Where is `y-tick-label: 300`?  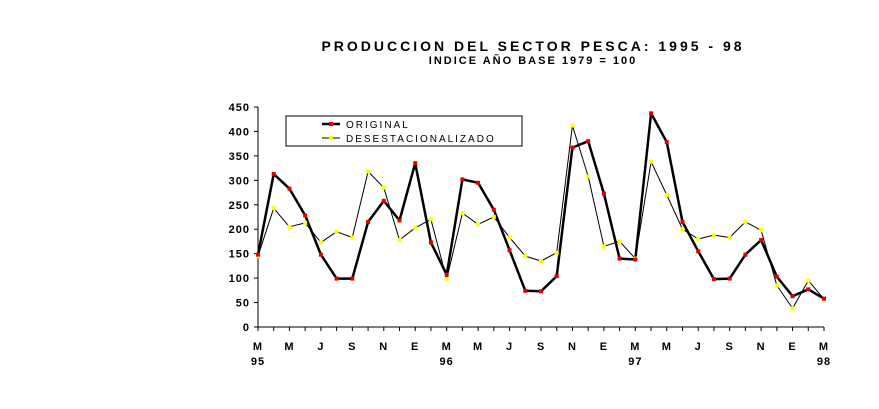
y-tick-label: 300 is located at coordinates (239, 181).